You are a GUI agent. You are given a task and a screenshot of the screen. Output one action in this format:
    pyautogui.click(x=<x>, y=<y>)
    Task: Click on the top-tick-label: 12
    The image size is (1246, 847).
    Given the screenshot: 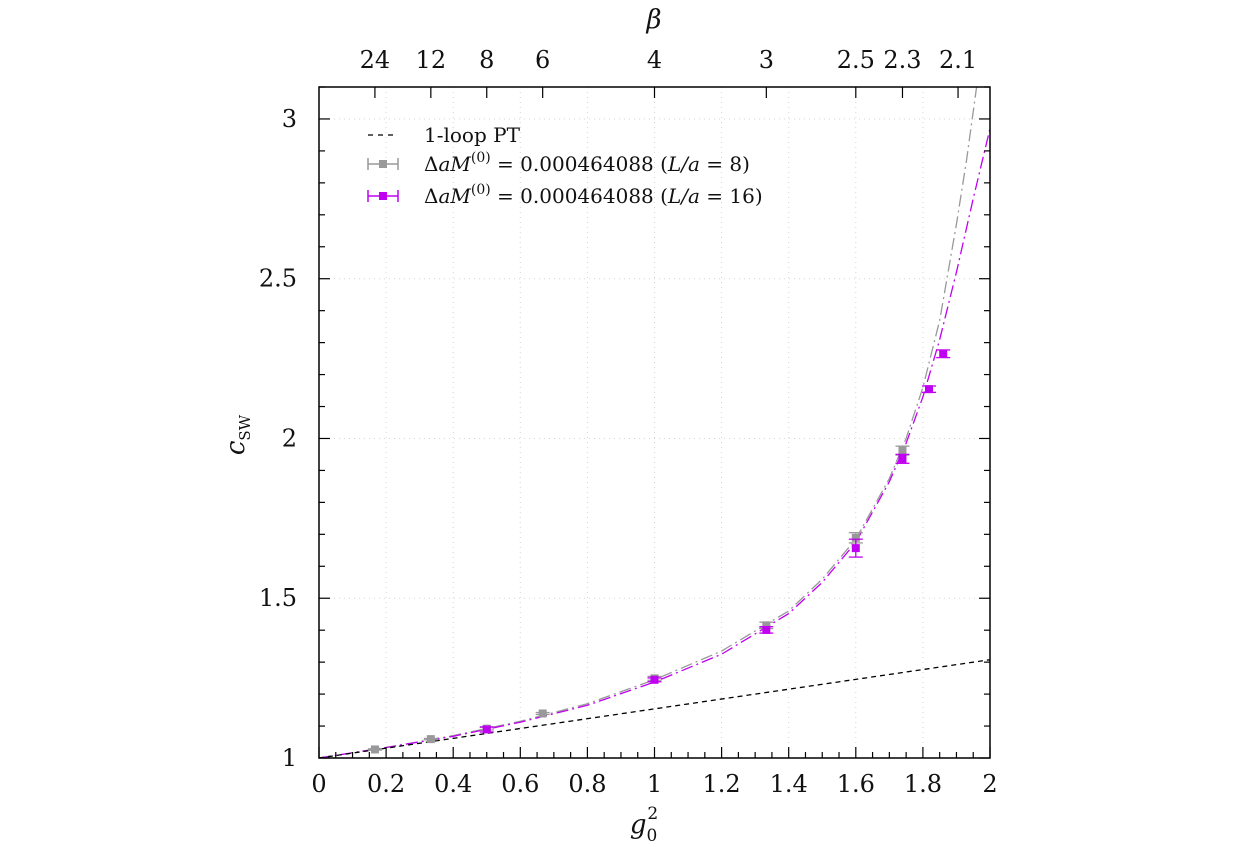 What is the action you would take?
    pyautogui.click(x=431, y=60)
    